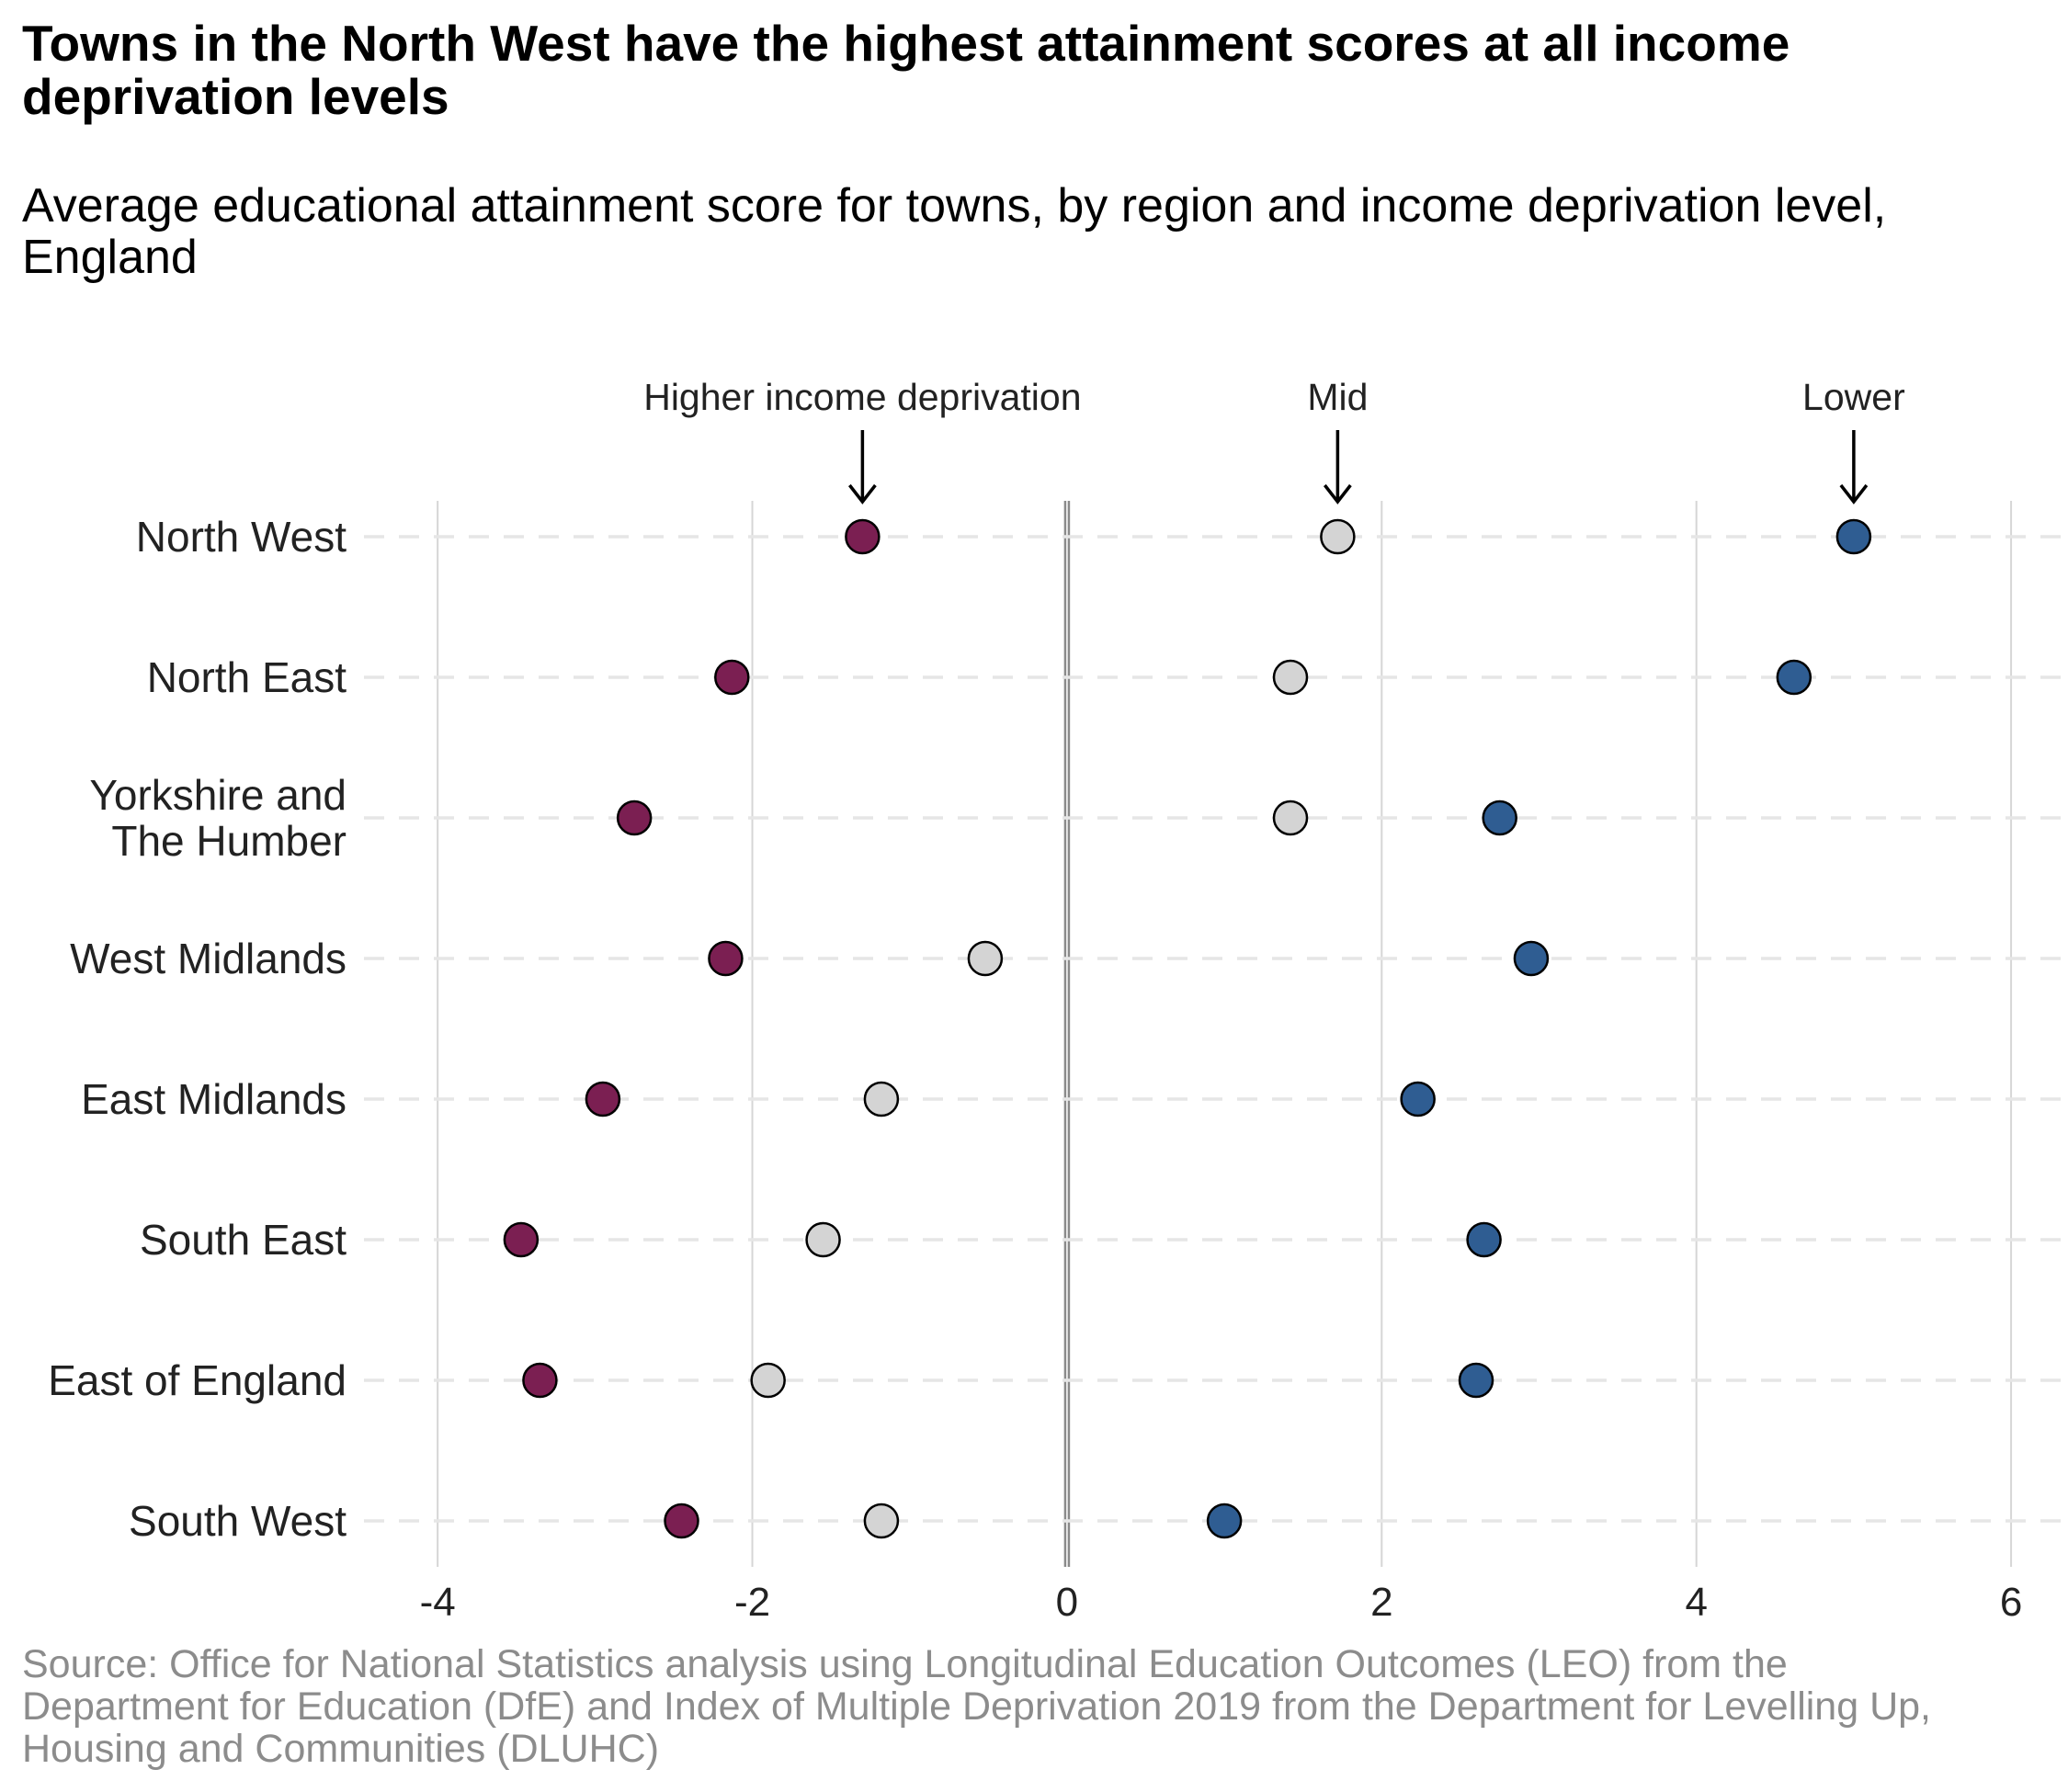 This screenshot has width=2068, height=1792. Describe the element at coordinates (1274, 440) in the screenshot. I see `series-annotations: Higher income deprivation Mid Lower` at that location.